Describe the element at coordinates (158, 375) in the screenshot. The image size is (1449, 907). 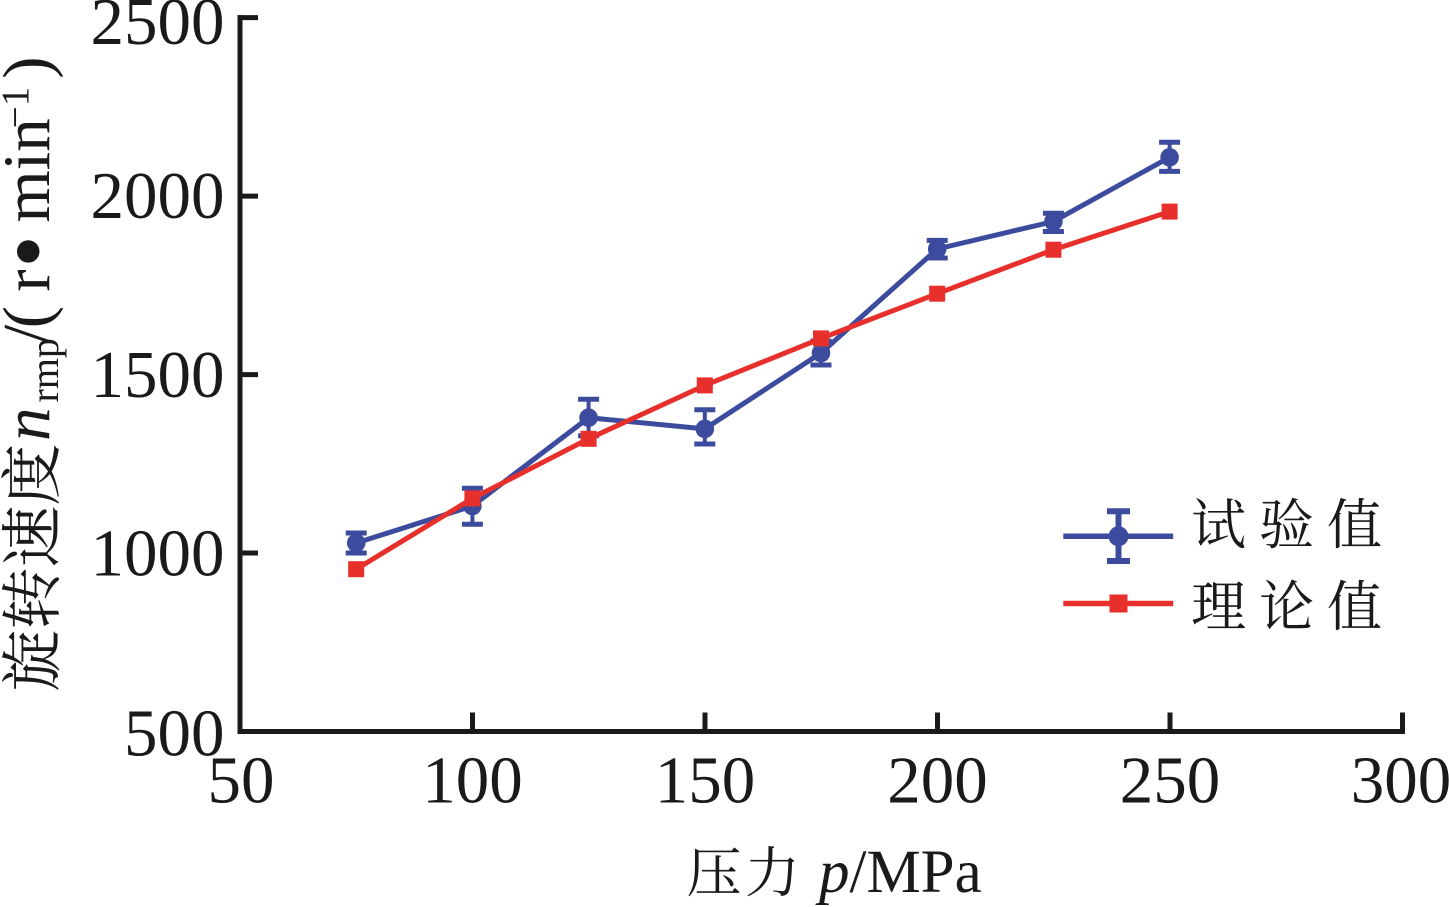
I see `svg-text: 1500` at that location.